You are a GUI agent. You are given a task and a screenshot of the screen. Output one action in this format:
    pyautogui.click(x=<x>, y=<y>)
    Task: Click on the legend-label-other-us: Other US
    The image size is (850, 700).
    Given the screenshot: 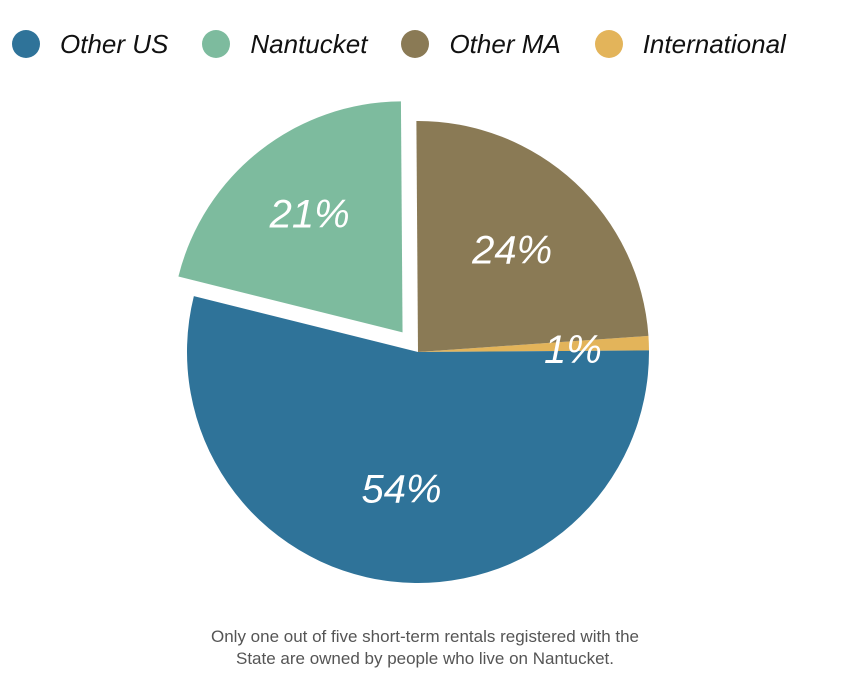 What is the action you would take?
    pyautogui.click(x=114, y=43)
    